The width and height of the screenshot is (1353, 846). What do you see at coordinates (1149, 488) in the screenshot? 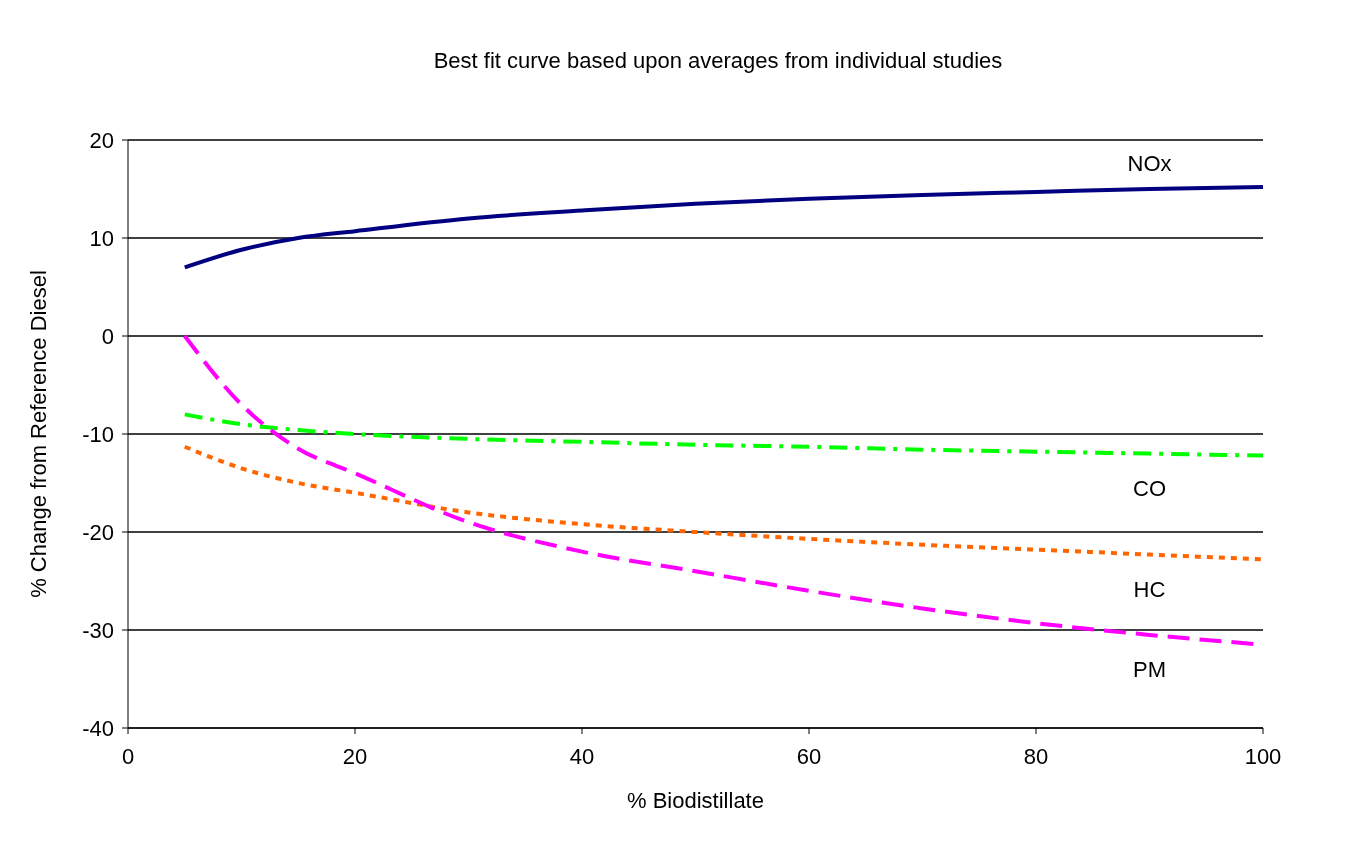
I see `series-label: CO` at bounding box center [1149, 488].